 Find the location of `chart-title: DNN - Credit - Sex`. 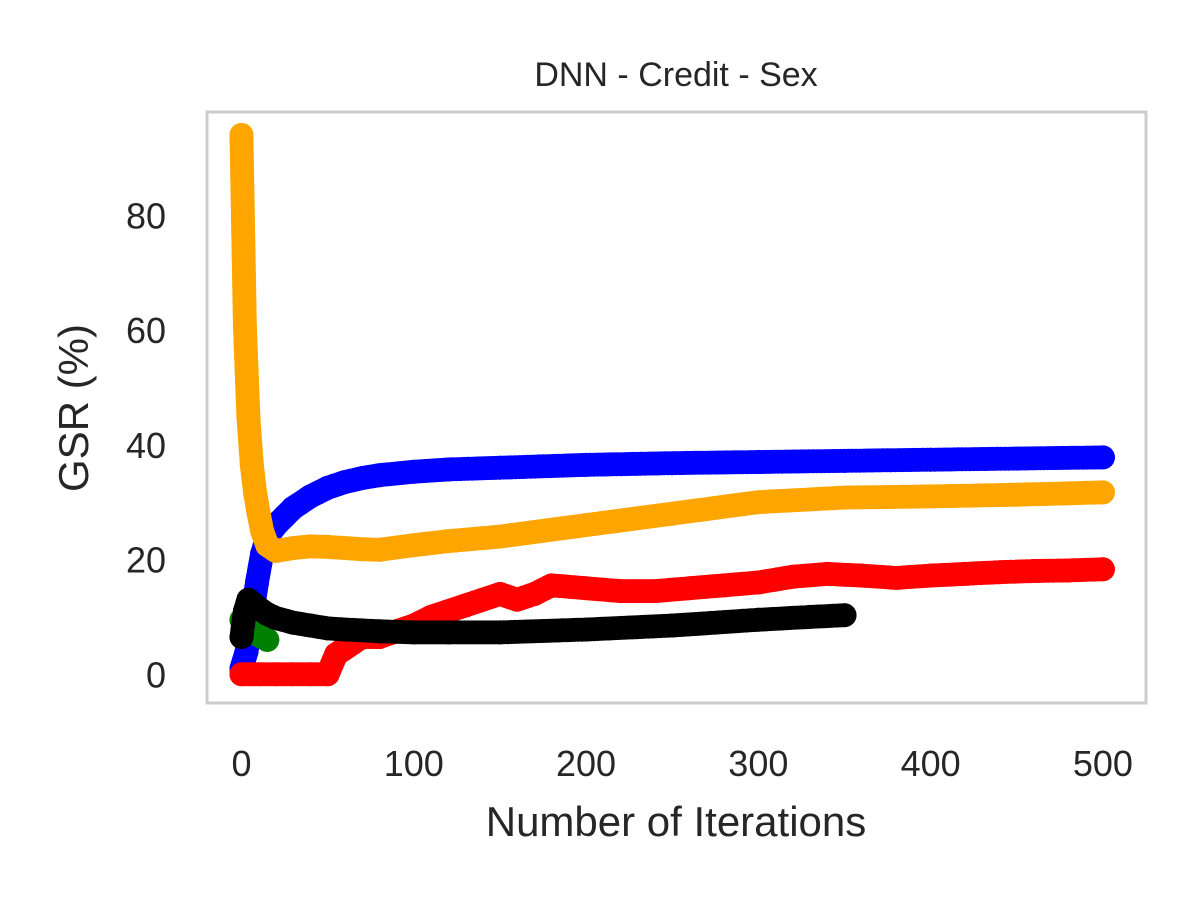

chart-title: DNN - Credit - Sex is located at coordinates (675, 75).